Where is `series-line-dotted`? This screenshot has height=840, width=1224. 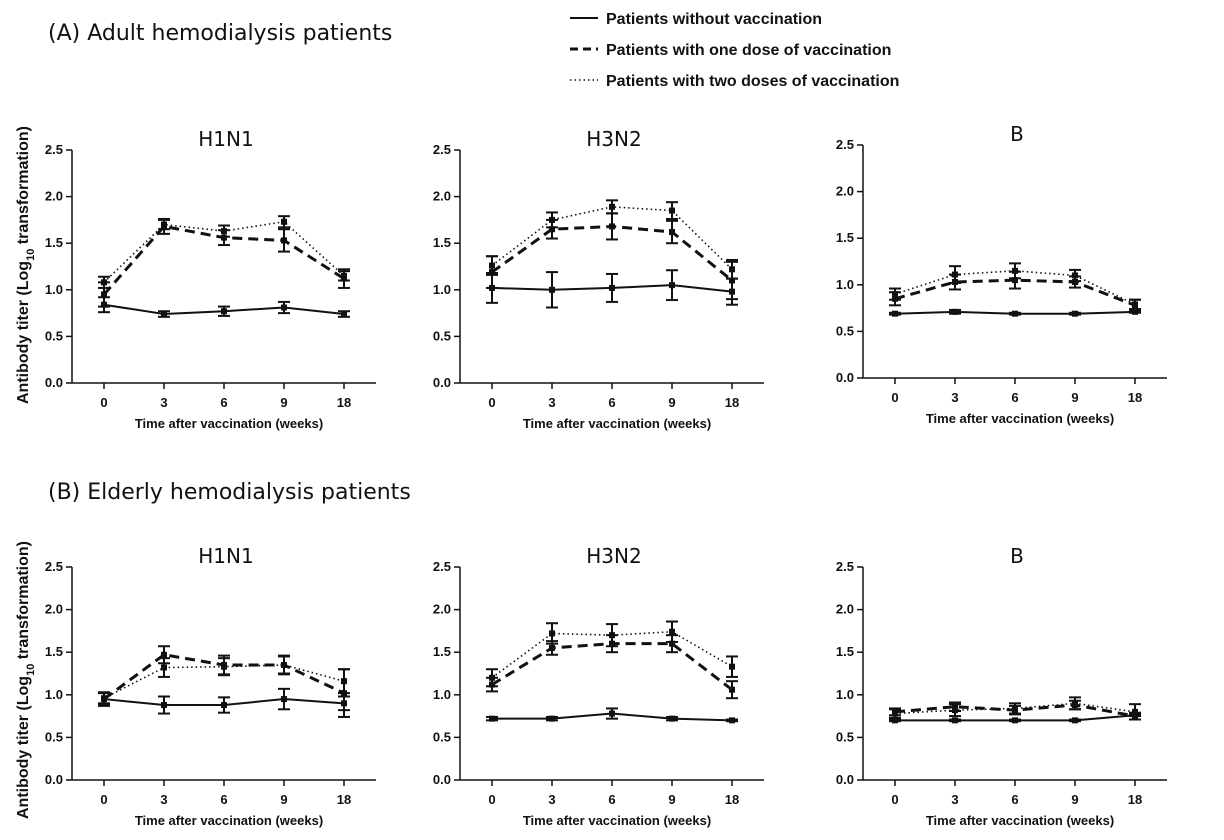
series-line-dotted is located at coordinates (612, 238).